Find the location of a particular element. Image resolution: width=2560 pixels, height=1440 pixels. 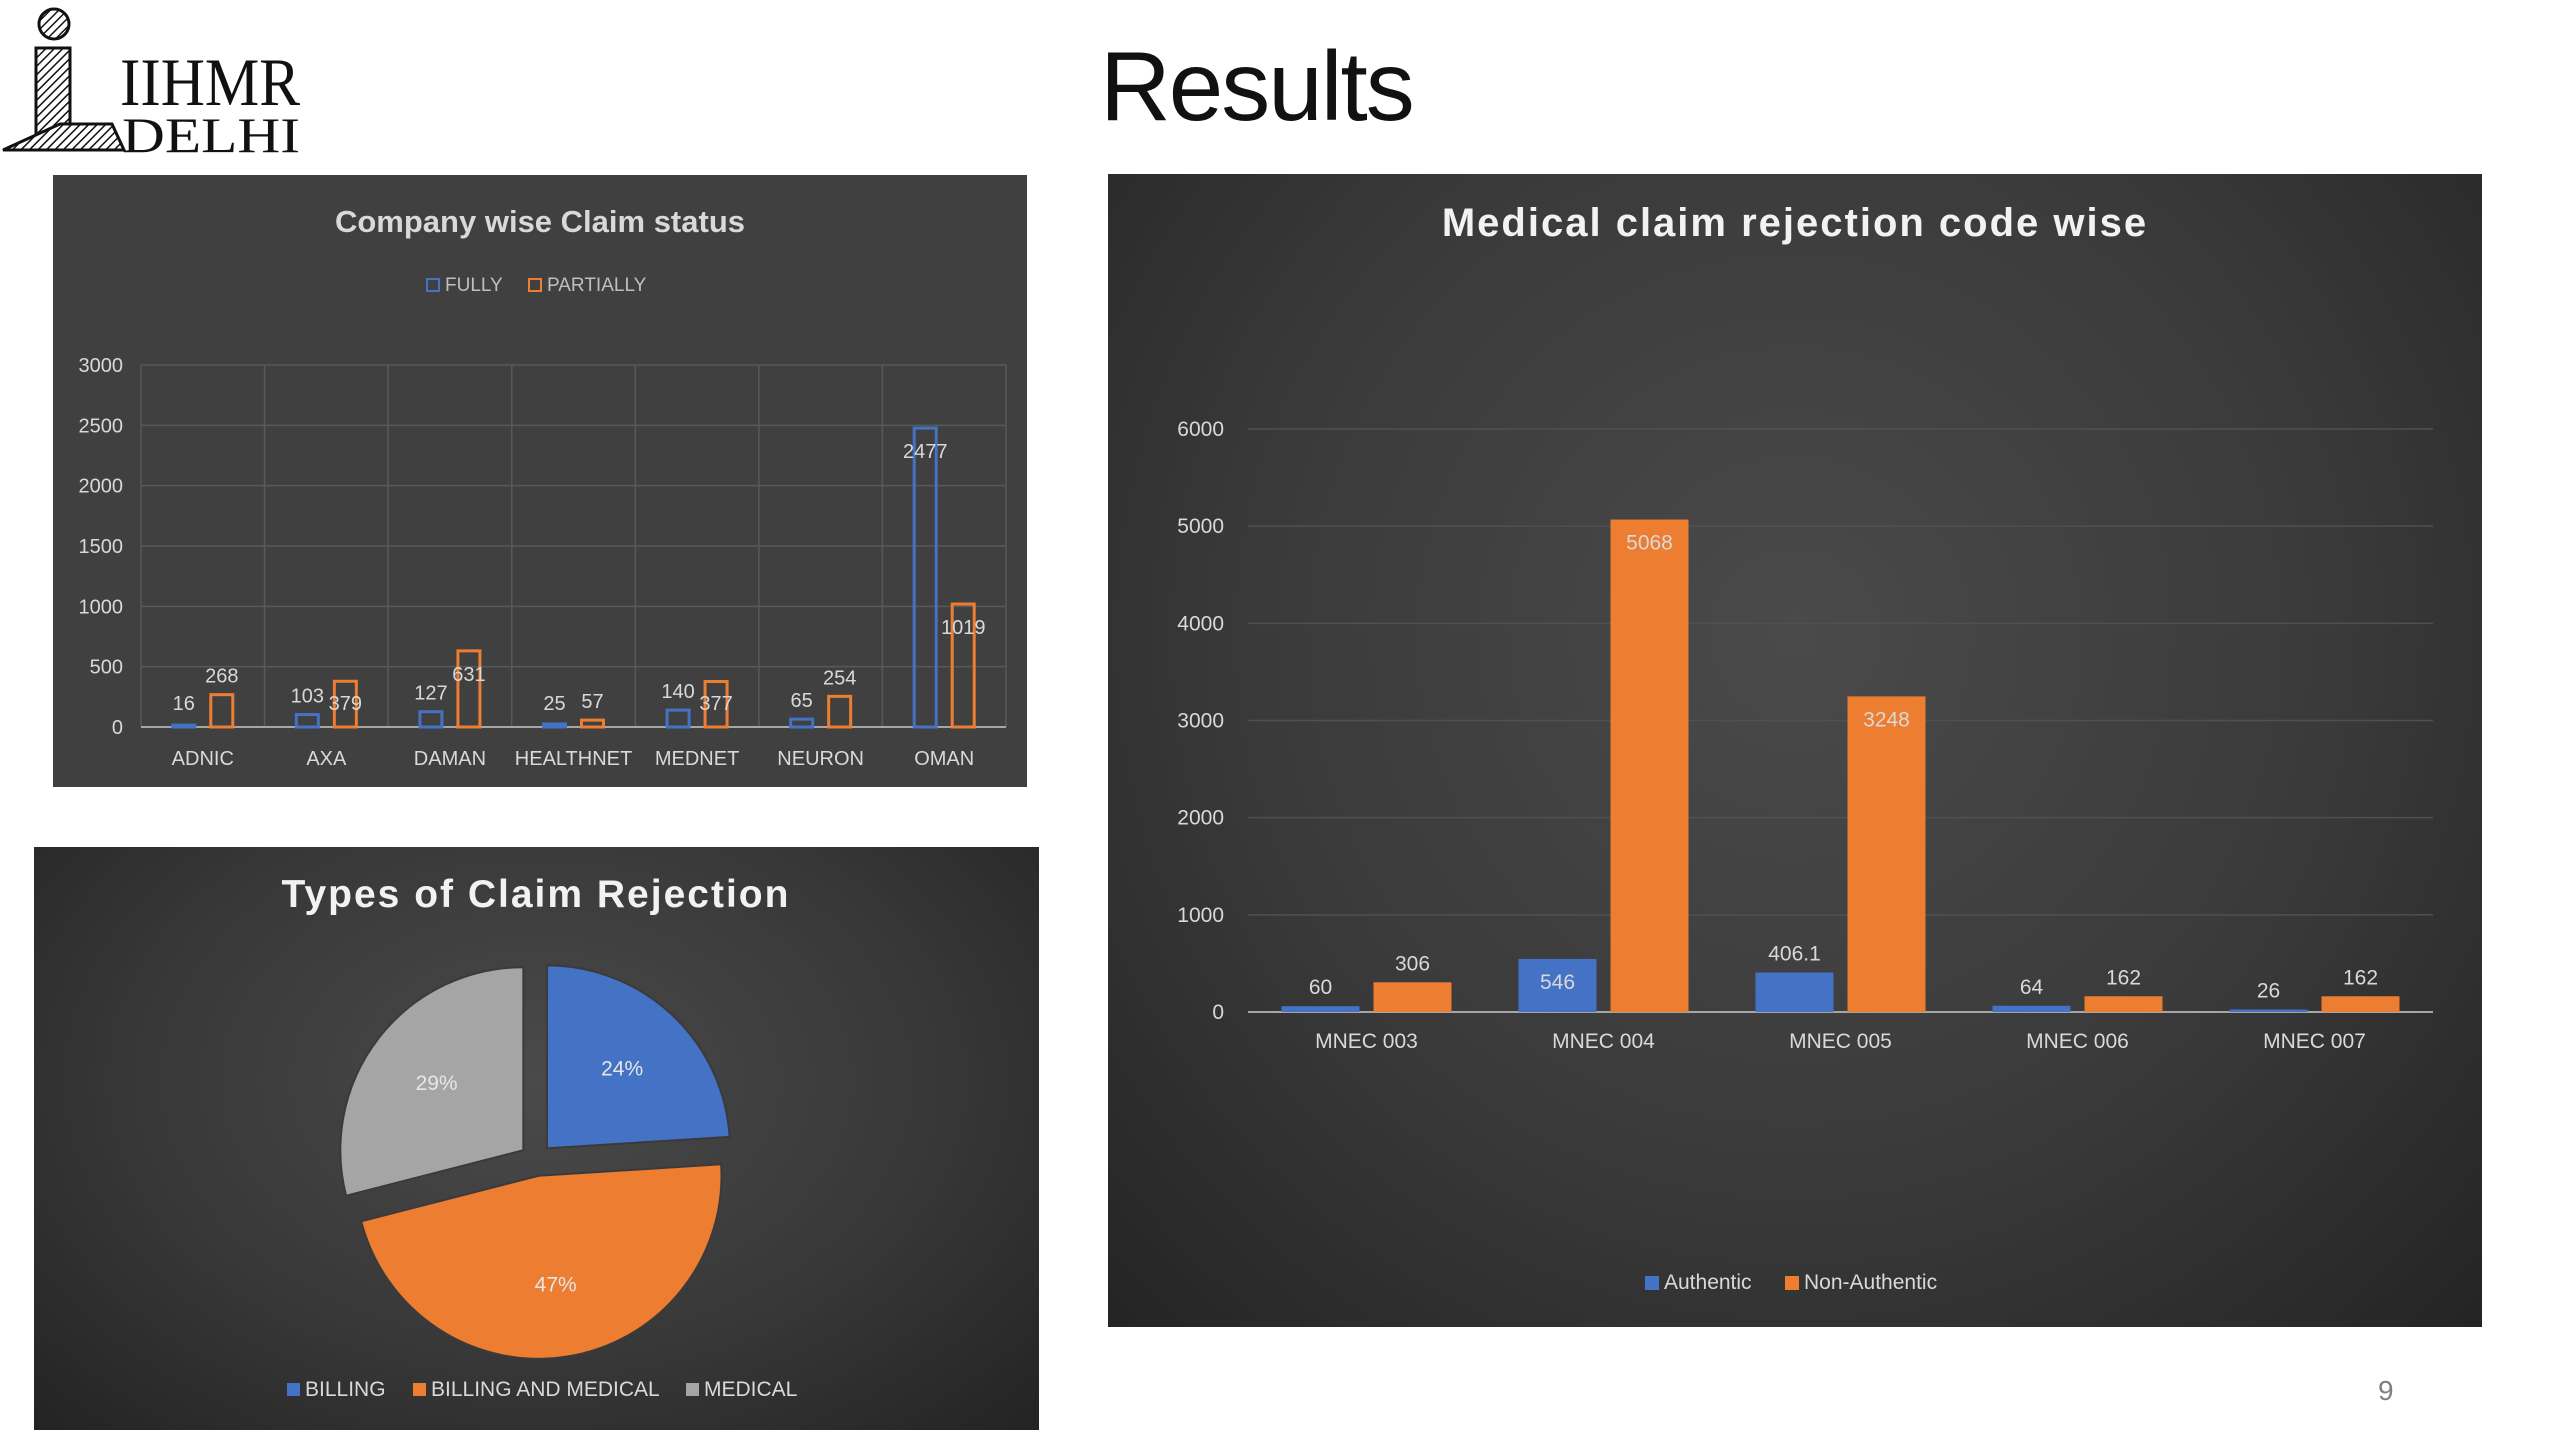

pie-slice-billing-and-medical is located at coordinates (541, 1261).